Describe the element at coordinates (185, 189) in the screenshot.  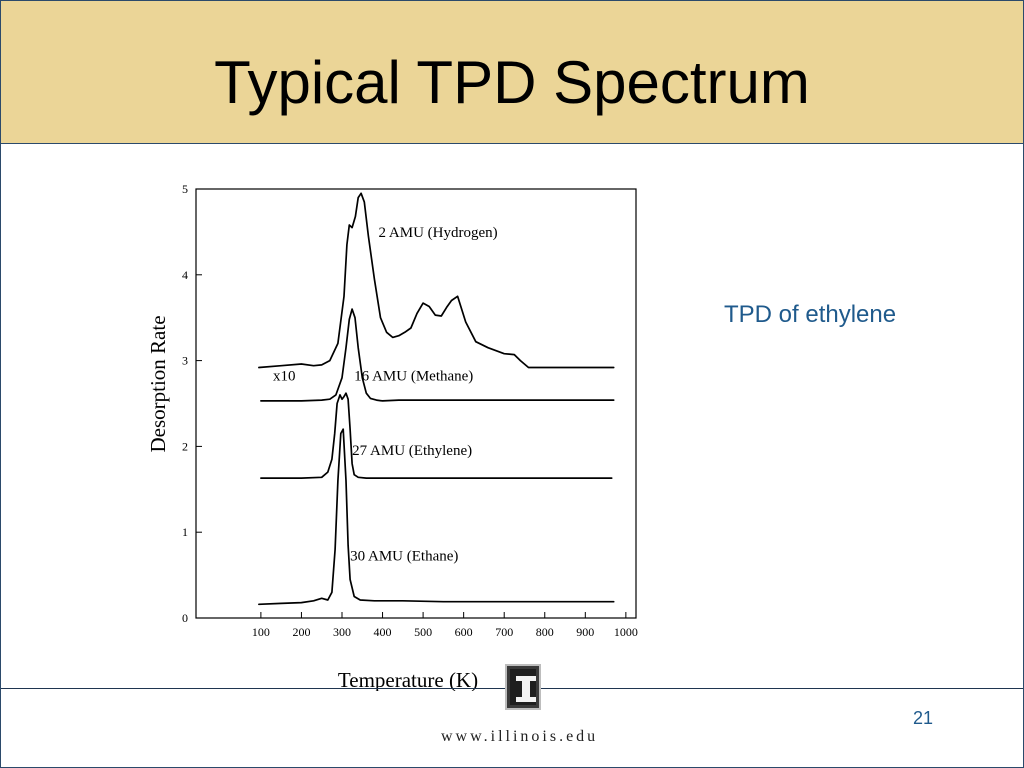
I see `y-tick-label: 5` at that location.